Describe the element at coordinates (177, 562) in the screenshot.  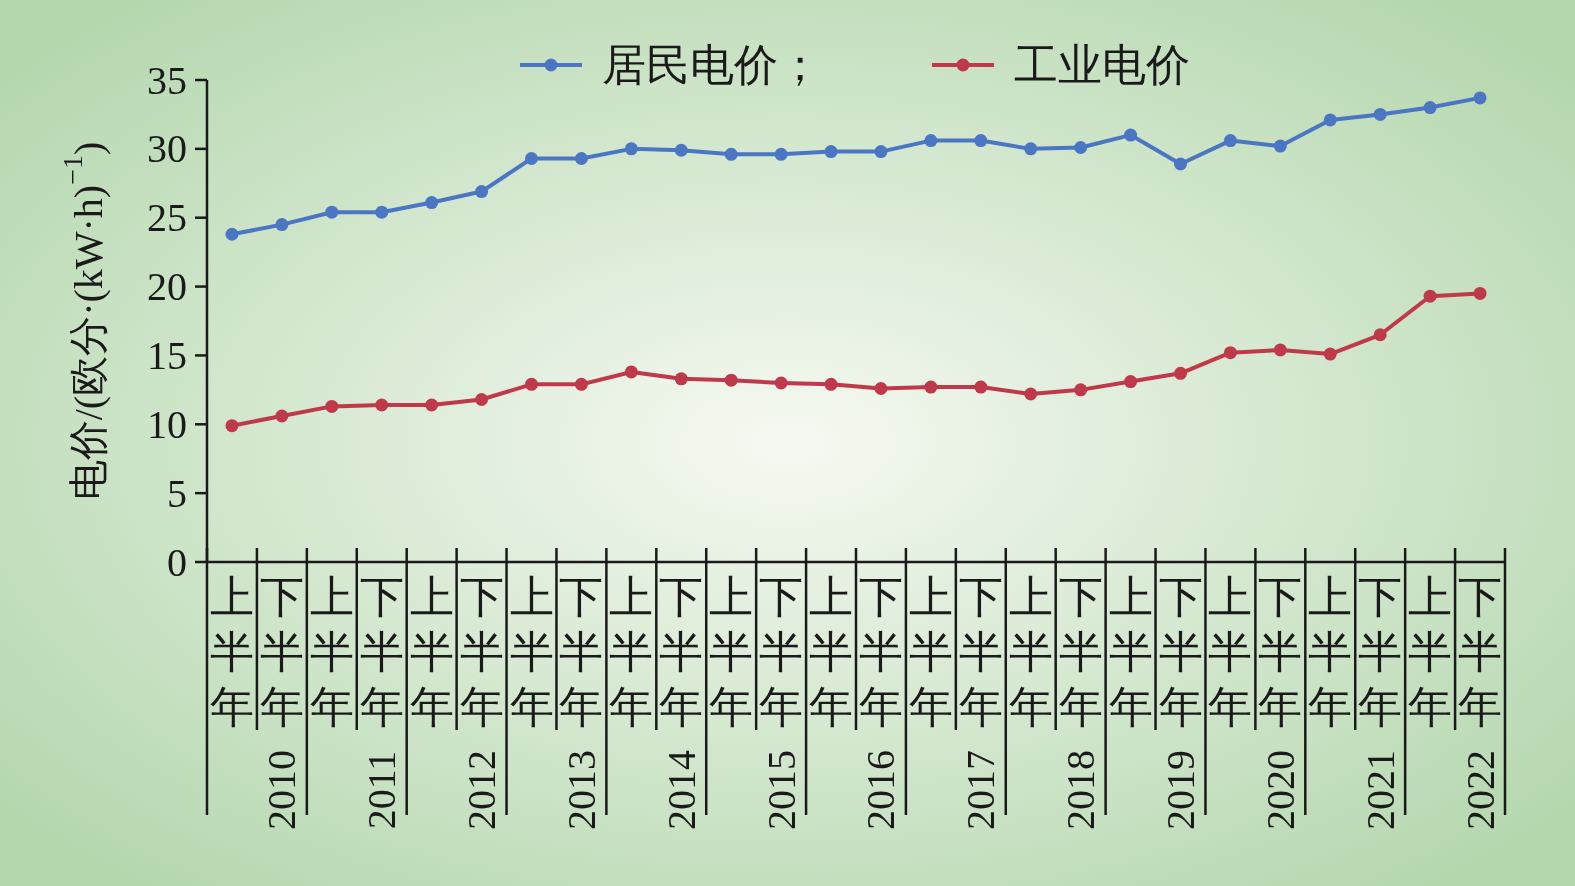
I see `y-tick-label: 0` at that location.